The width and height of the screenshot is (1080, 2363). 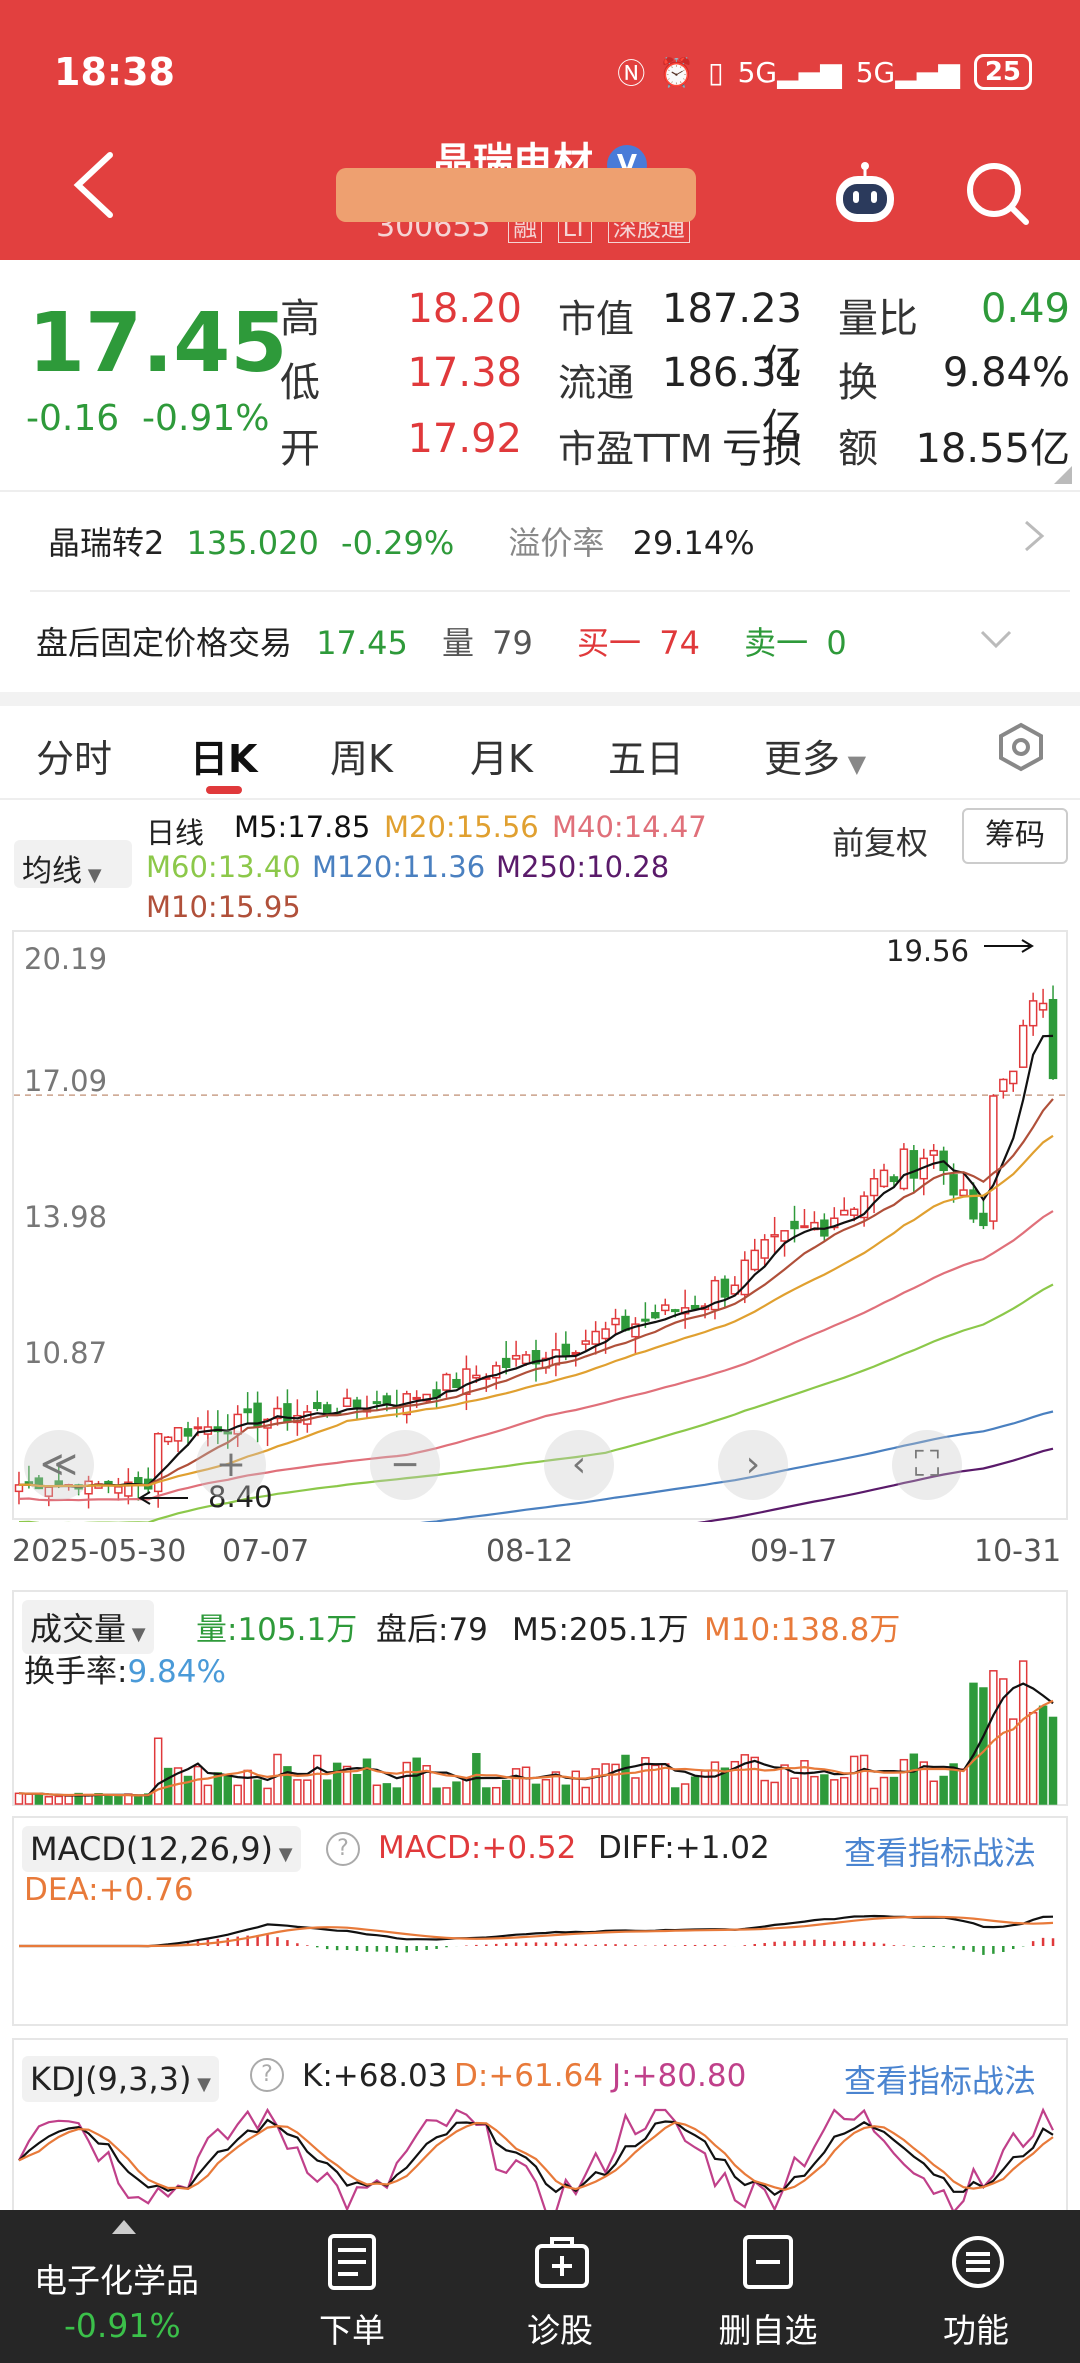 What do you see at coordinates (361, 759) in the screenshot?
I see `tab-weekly-k: 周K` at bounding box center [361, 759].